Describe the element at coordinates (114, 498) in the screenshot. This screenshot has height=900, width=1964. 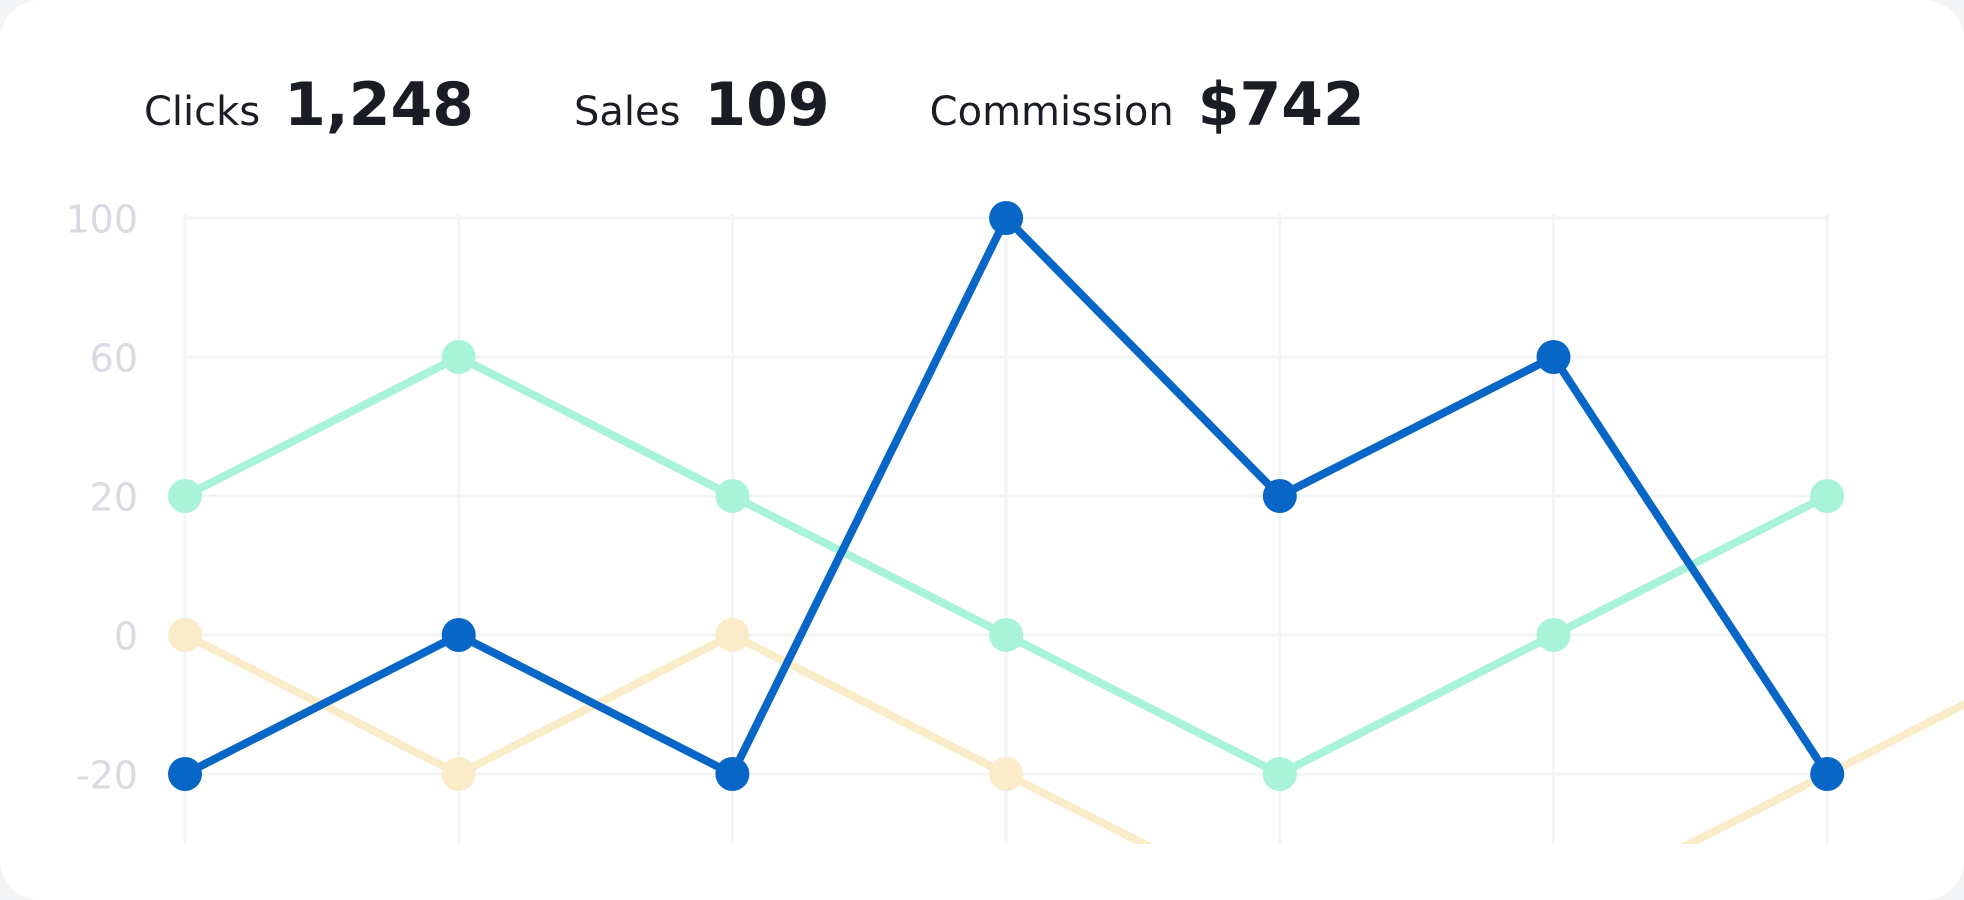
I see `y-tick-label: 20` at that location.